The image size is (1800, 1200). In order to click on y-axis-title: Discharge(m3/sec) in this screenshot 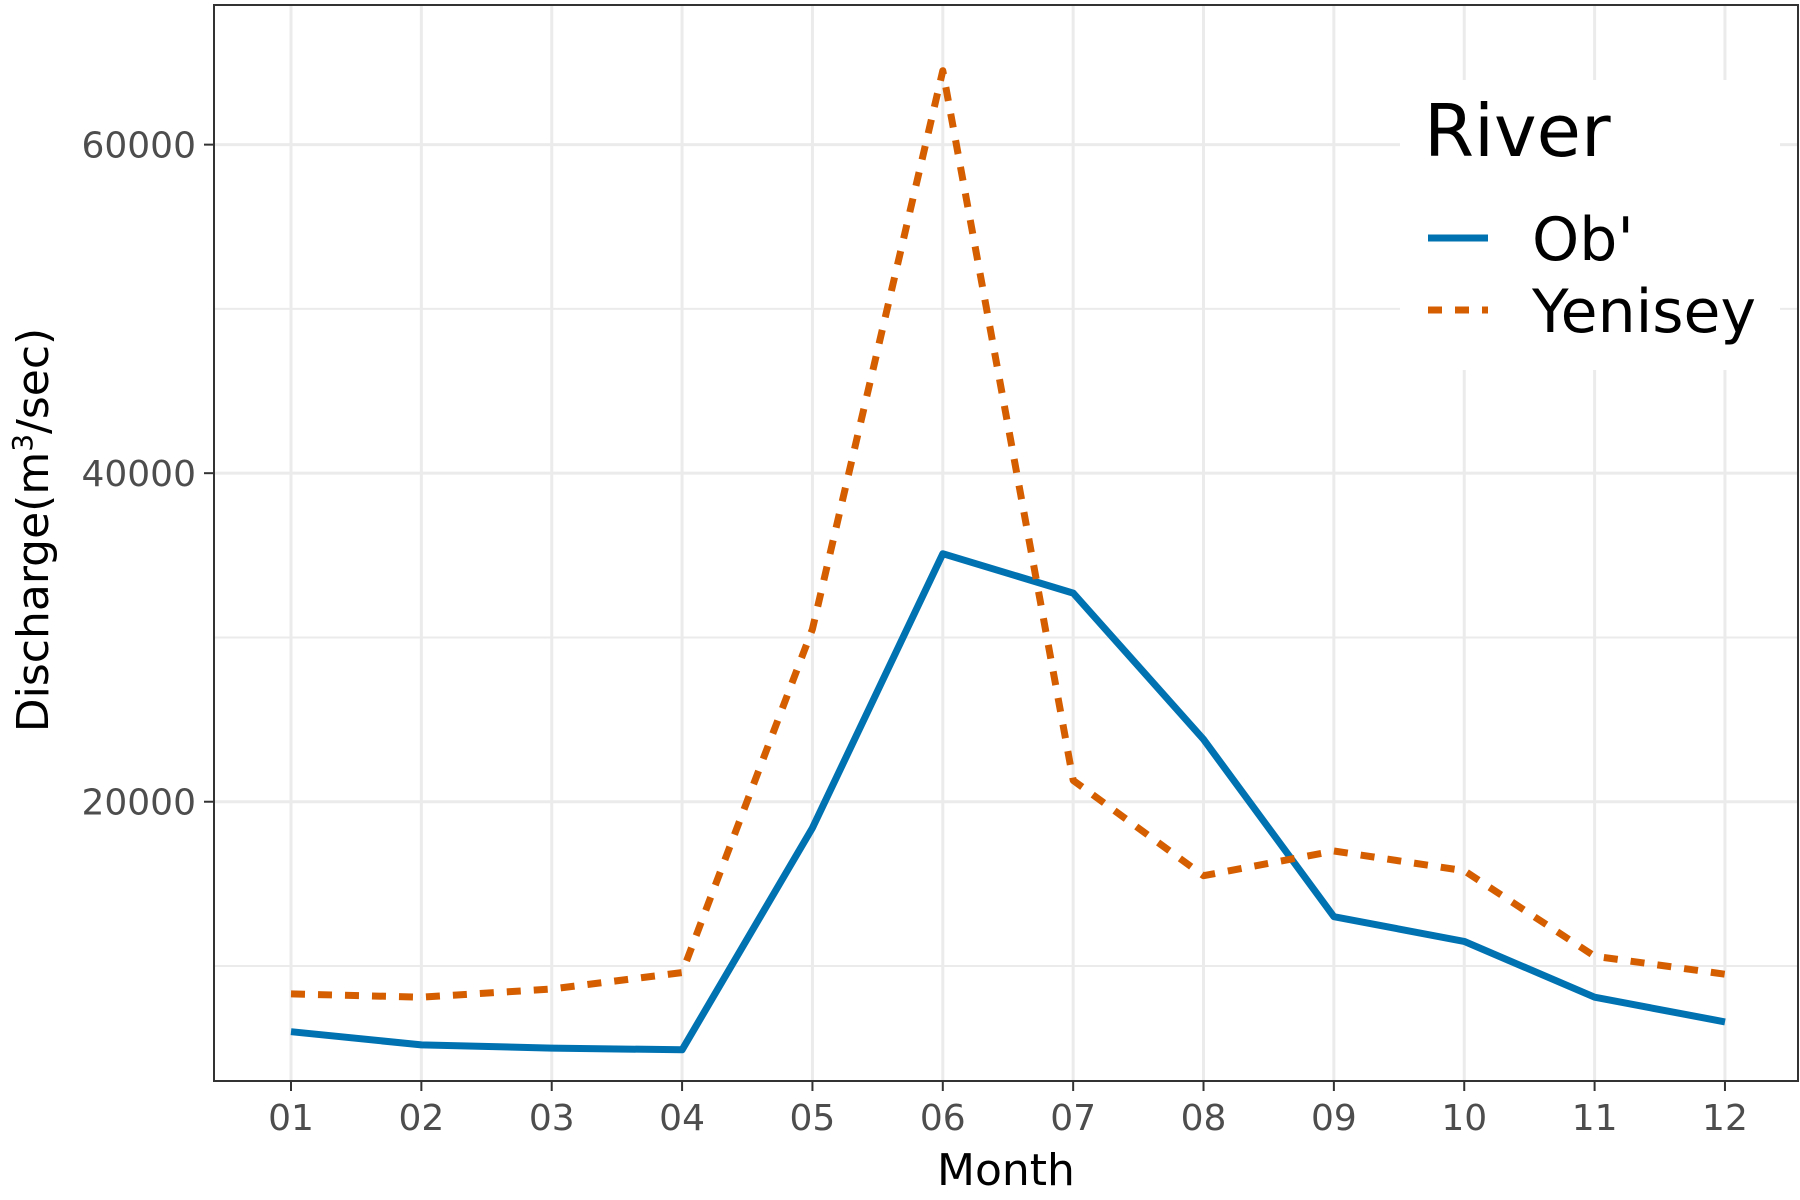, I will do `click(32, 530)`.